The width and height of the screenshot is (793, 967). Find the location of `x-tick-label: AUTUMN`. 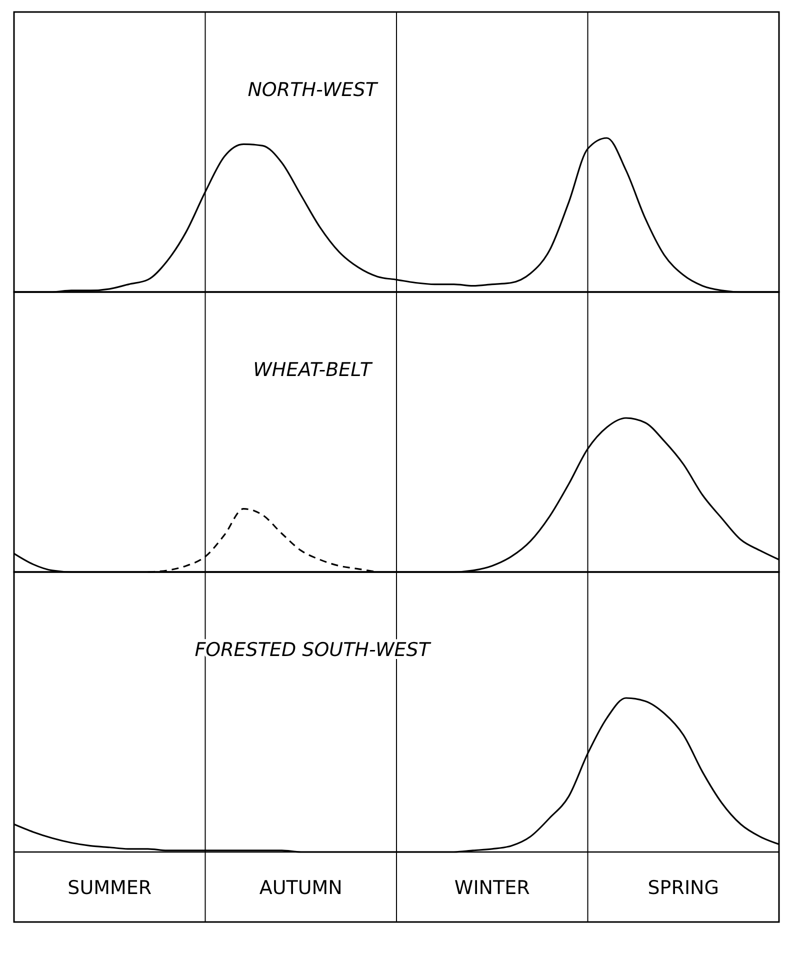

x-tick-label: AUTUMN is located at coordinates (300, 888).